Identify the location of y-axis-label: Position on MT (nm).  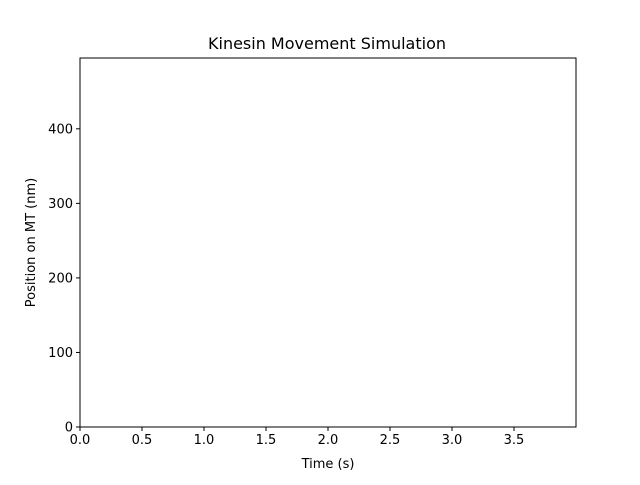
(31, 242).